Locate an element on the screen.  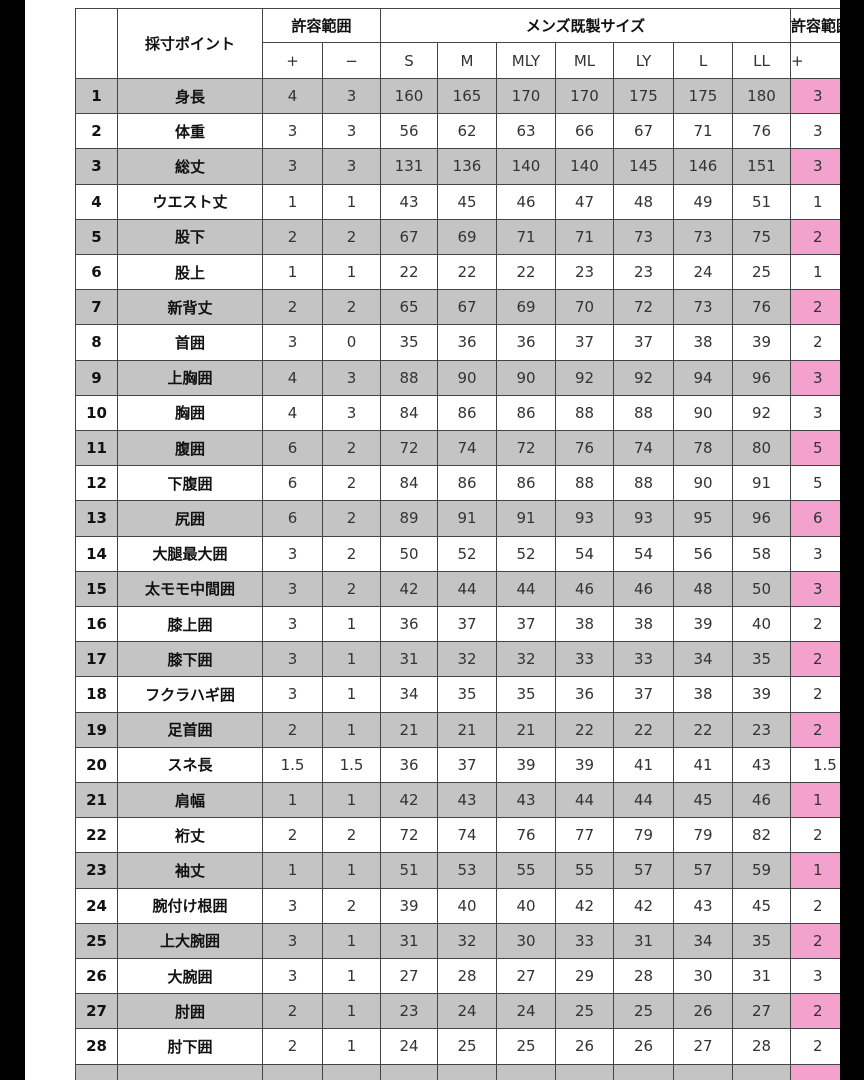
row-name: 総丈 is located at coordinates (190, 166).